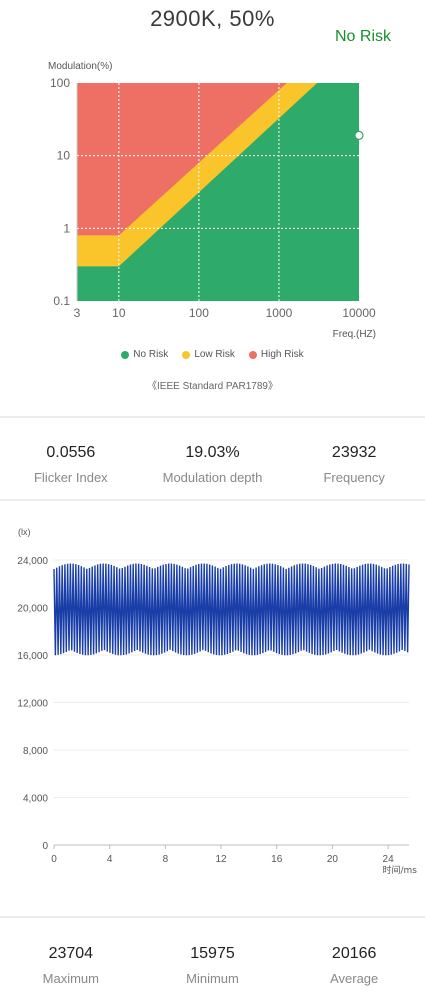 Image resolution: width=425 pixels, height=1000 pixels. I want to click on legend-dot-no-risk, so click(125, 354).